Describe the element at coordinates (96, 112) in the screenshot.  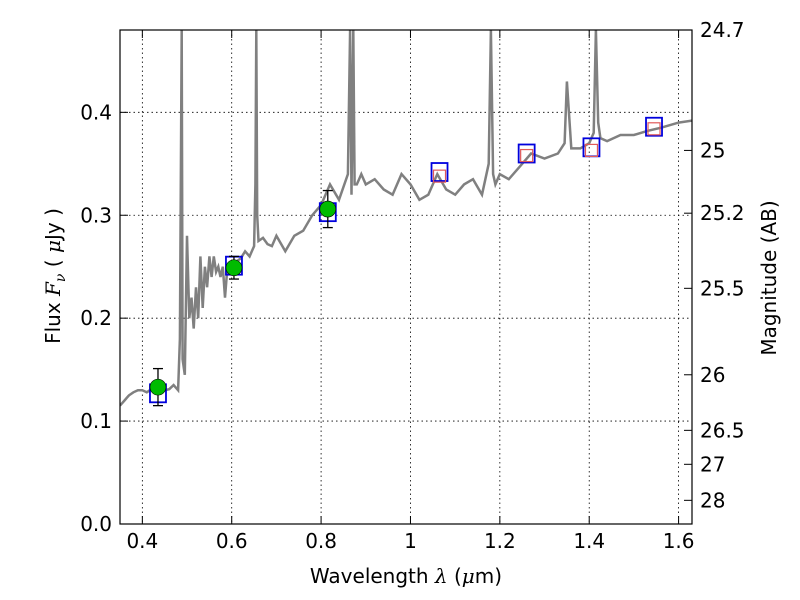
I see `y-tick-label: 0.4` at that location.